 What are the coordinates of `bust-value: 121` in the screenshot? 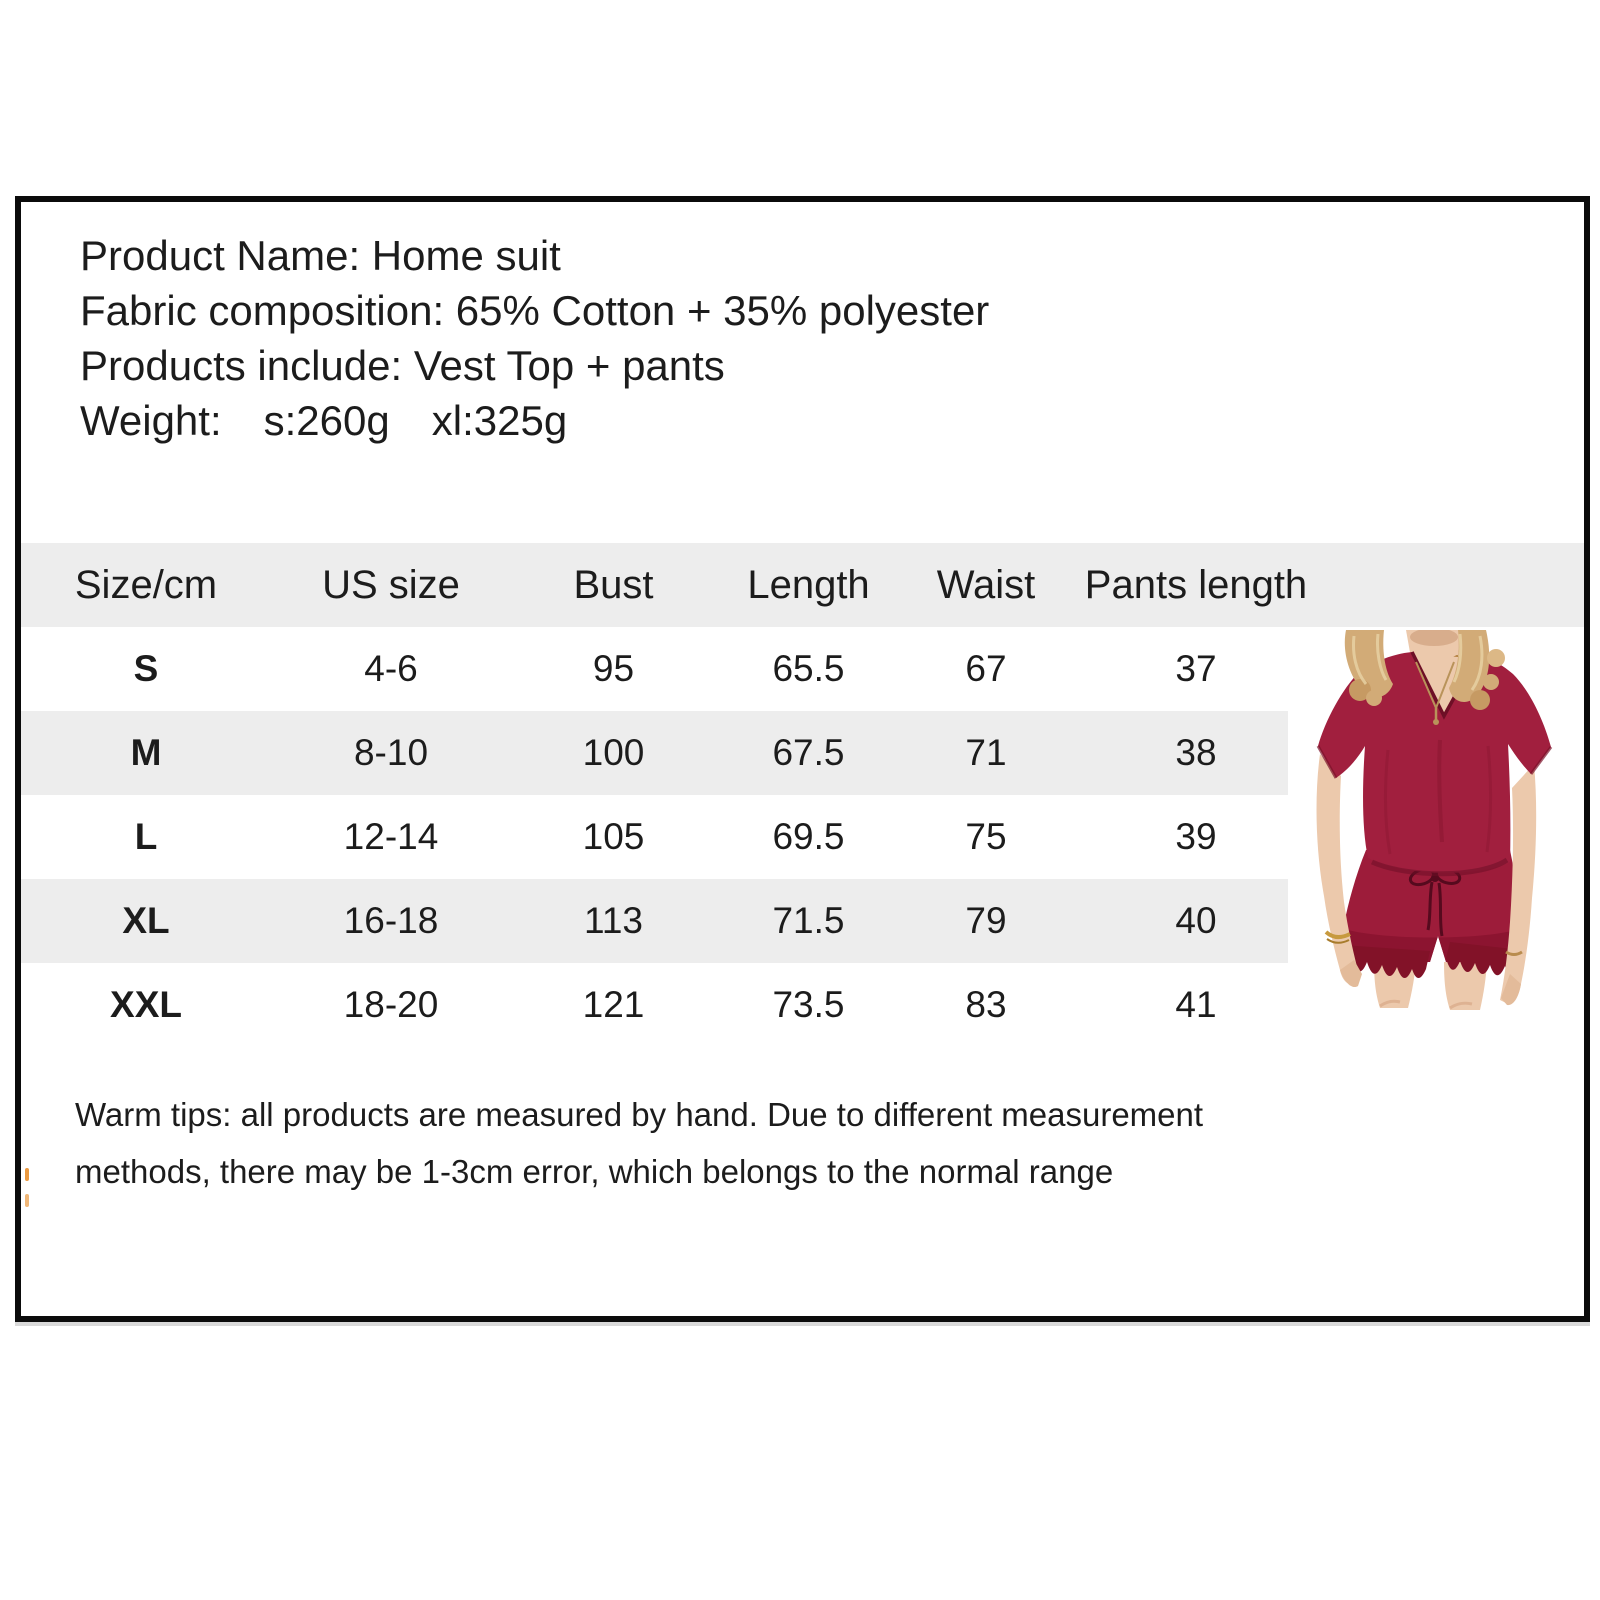 It's located at (613, 1004).